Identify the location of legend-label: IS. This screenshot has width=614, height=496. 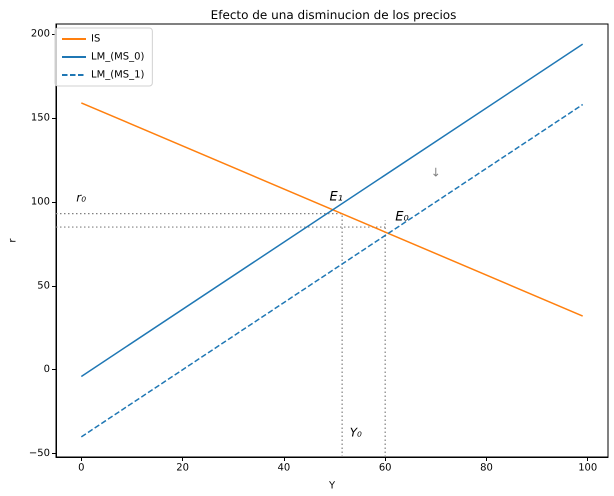
(95, 39).